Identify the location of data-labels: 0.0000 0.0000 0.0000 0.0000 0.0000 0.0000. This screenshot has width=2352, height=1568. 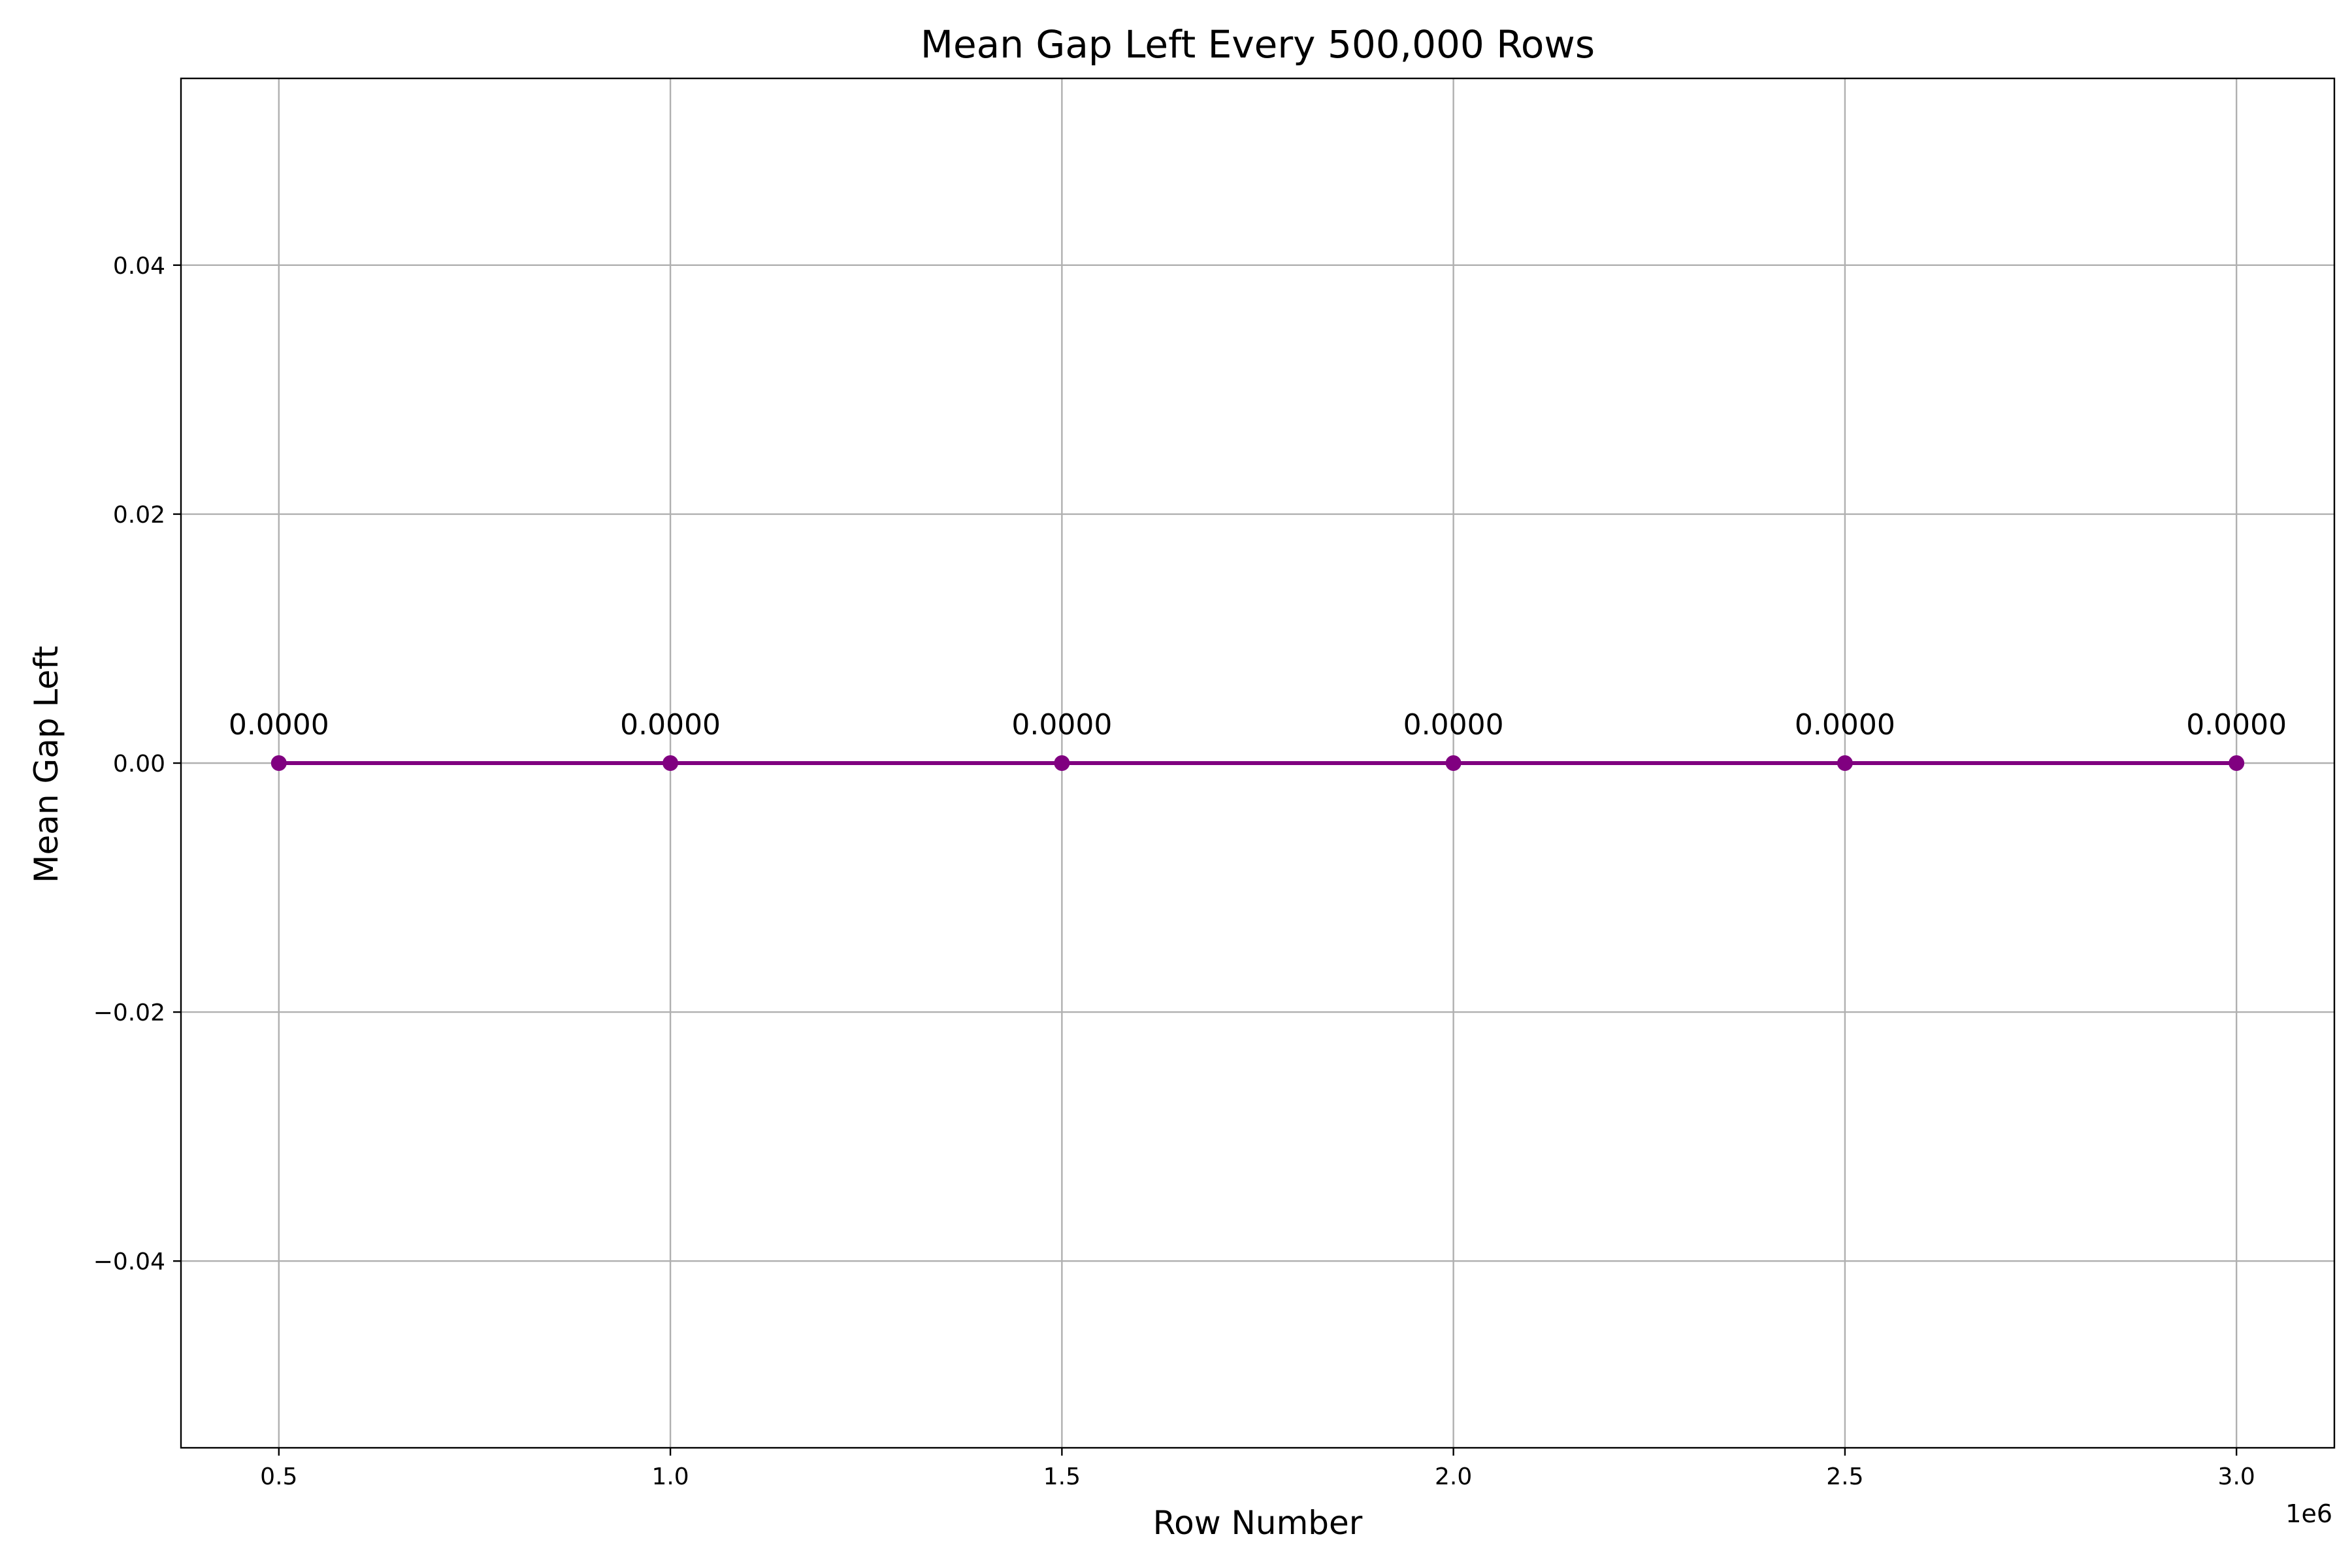
(1258, 725).